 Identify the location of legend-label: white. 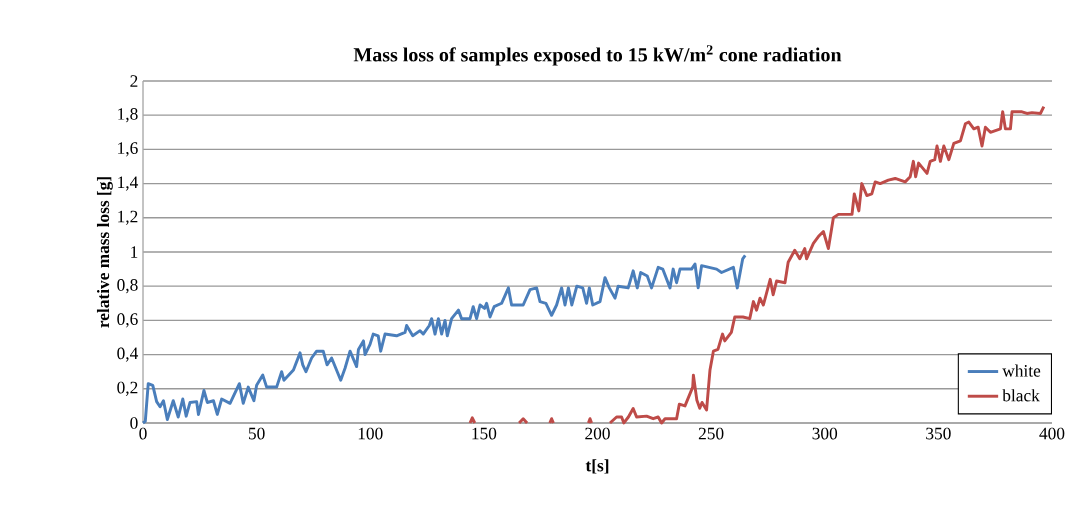
(1021, 370).